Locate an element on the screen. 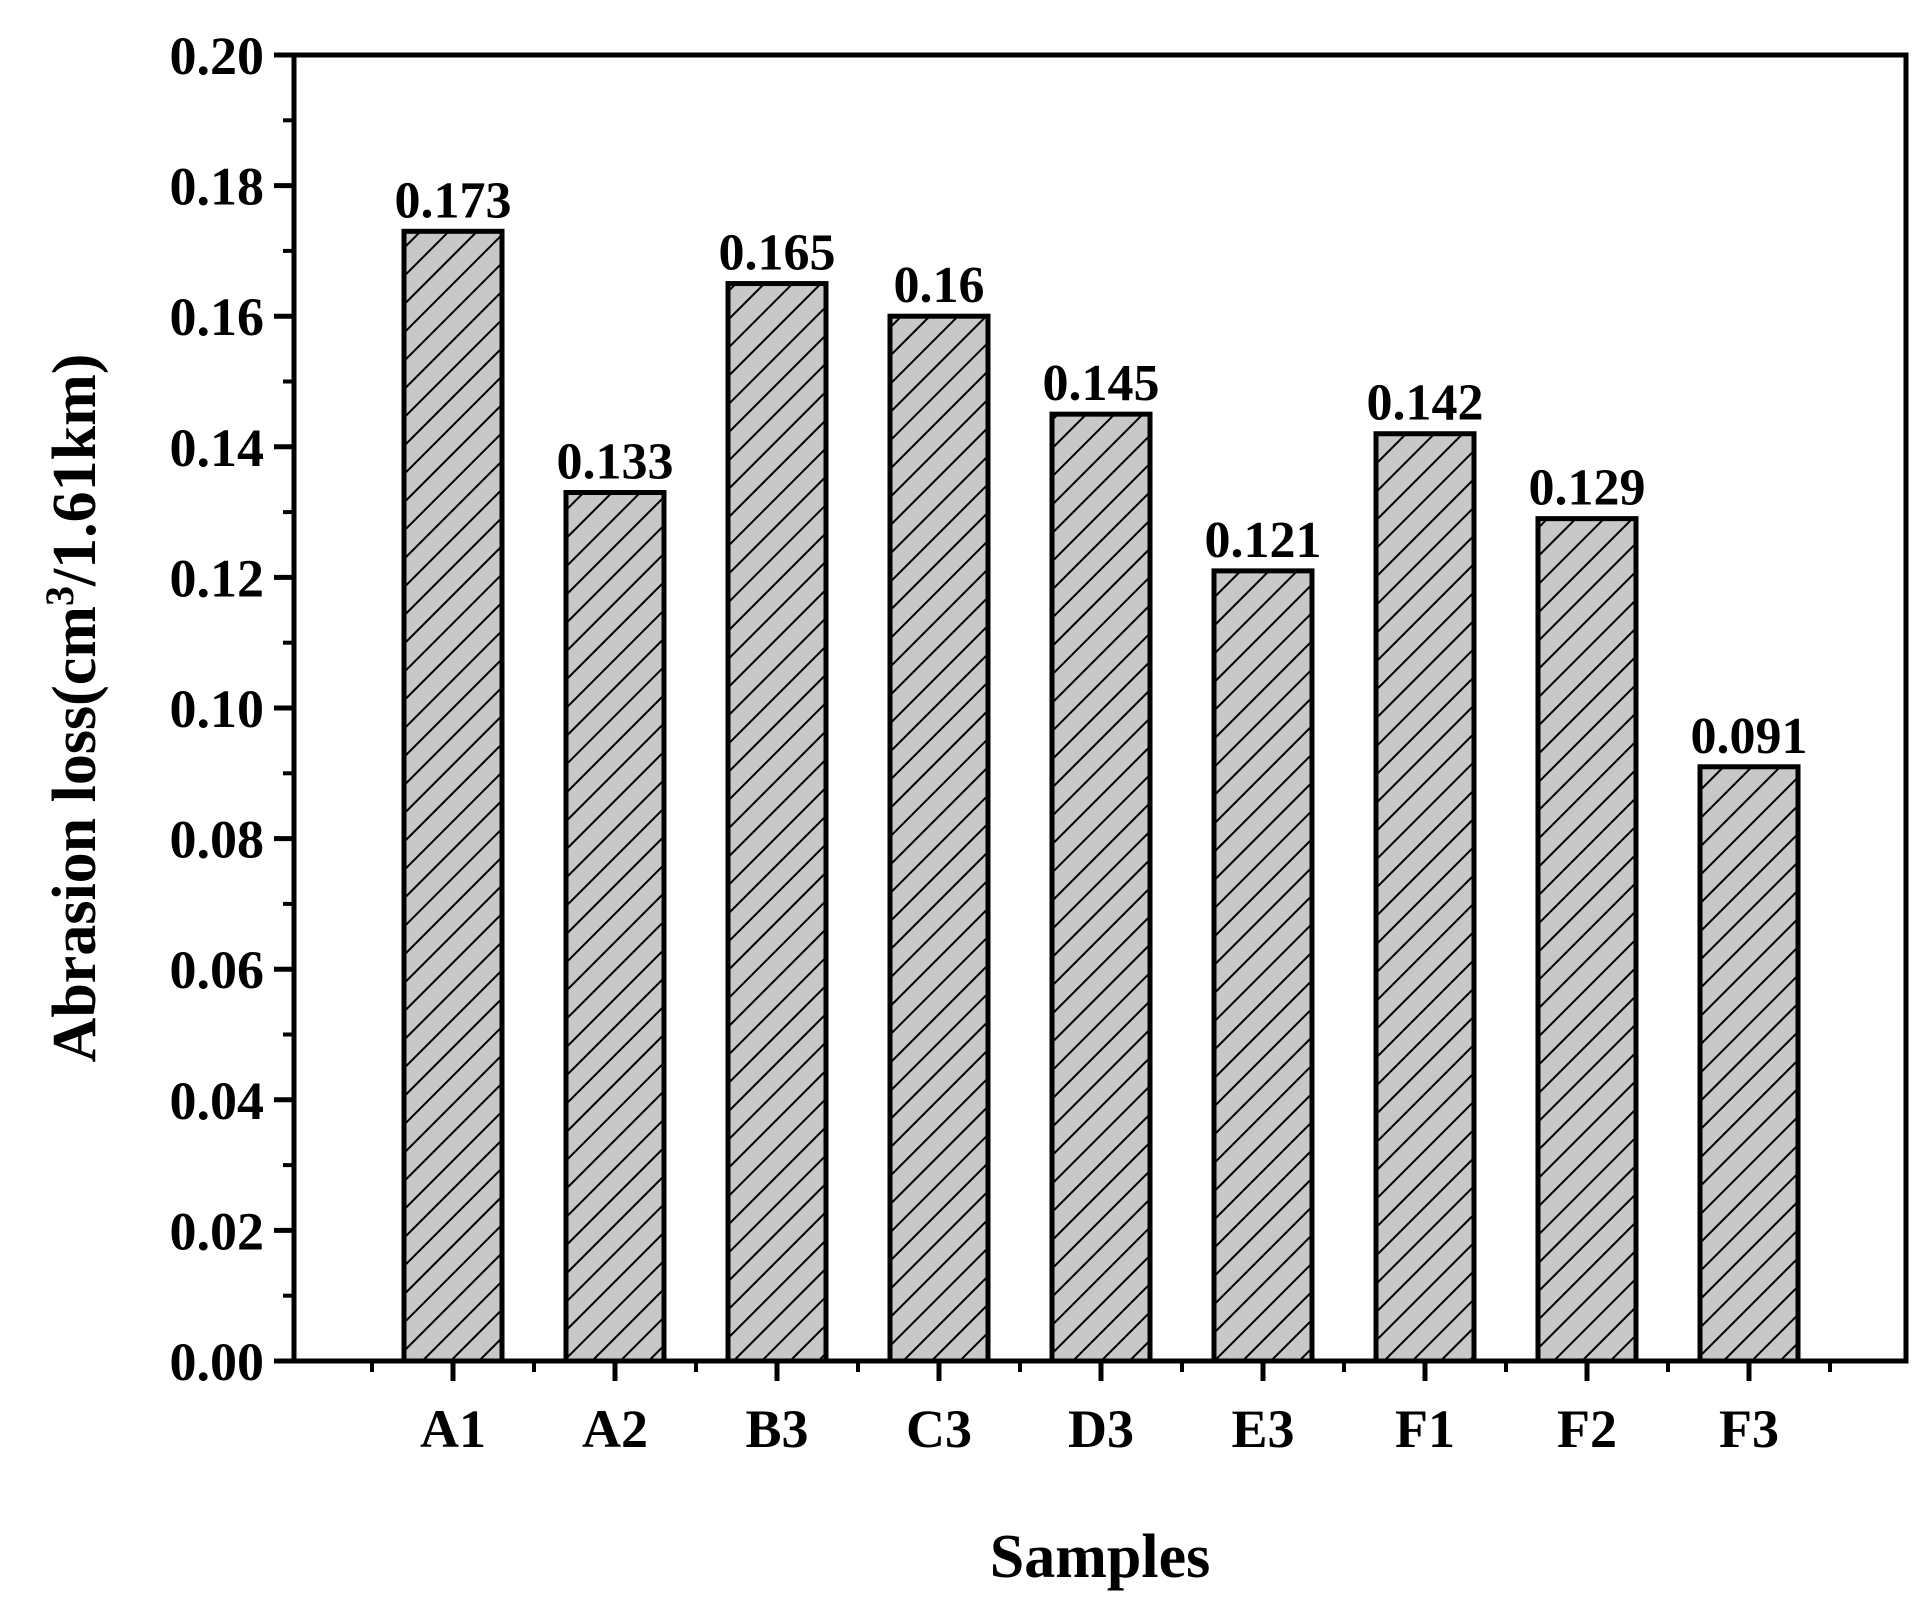 The height and width of the screenshot is (1611, 1925). x-tick-label: A2 is located at coordinates (615, 1429).